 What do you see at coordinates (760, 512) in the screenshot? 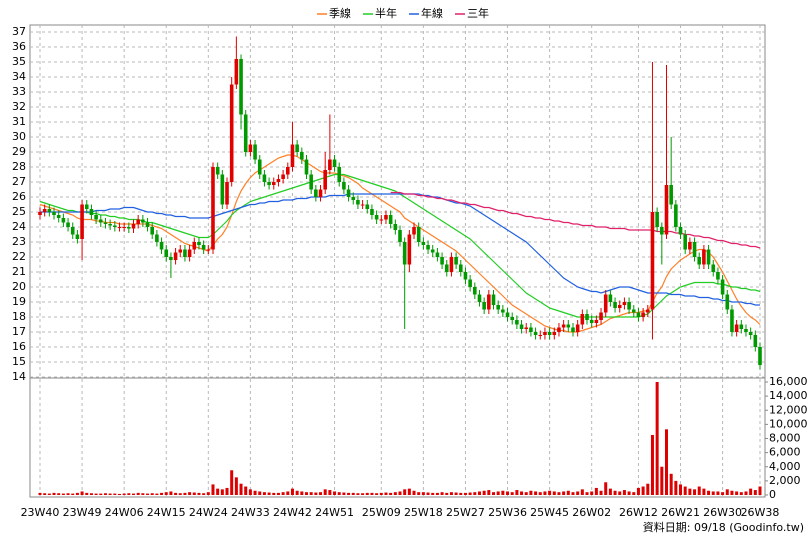
I see `x-tick-label: 26W38` at bounding box center [760, 512].